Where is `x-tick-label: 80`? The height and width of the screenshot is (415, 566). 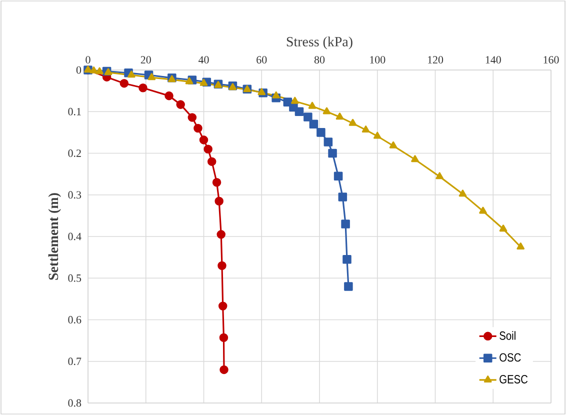 x-tick-label: 80 is located at coordinates (319, 60).